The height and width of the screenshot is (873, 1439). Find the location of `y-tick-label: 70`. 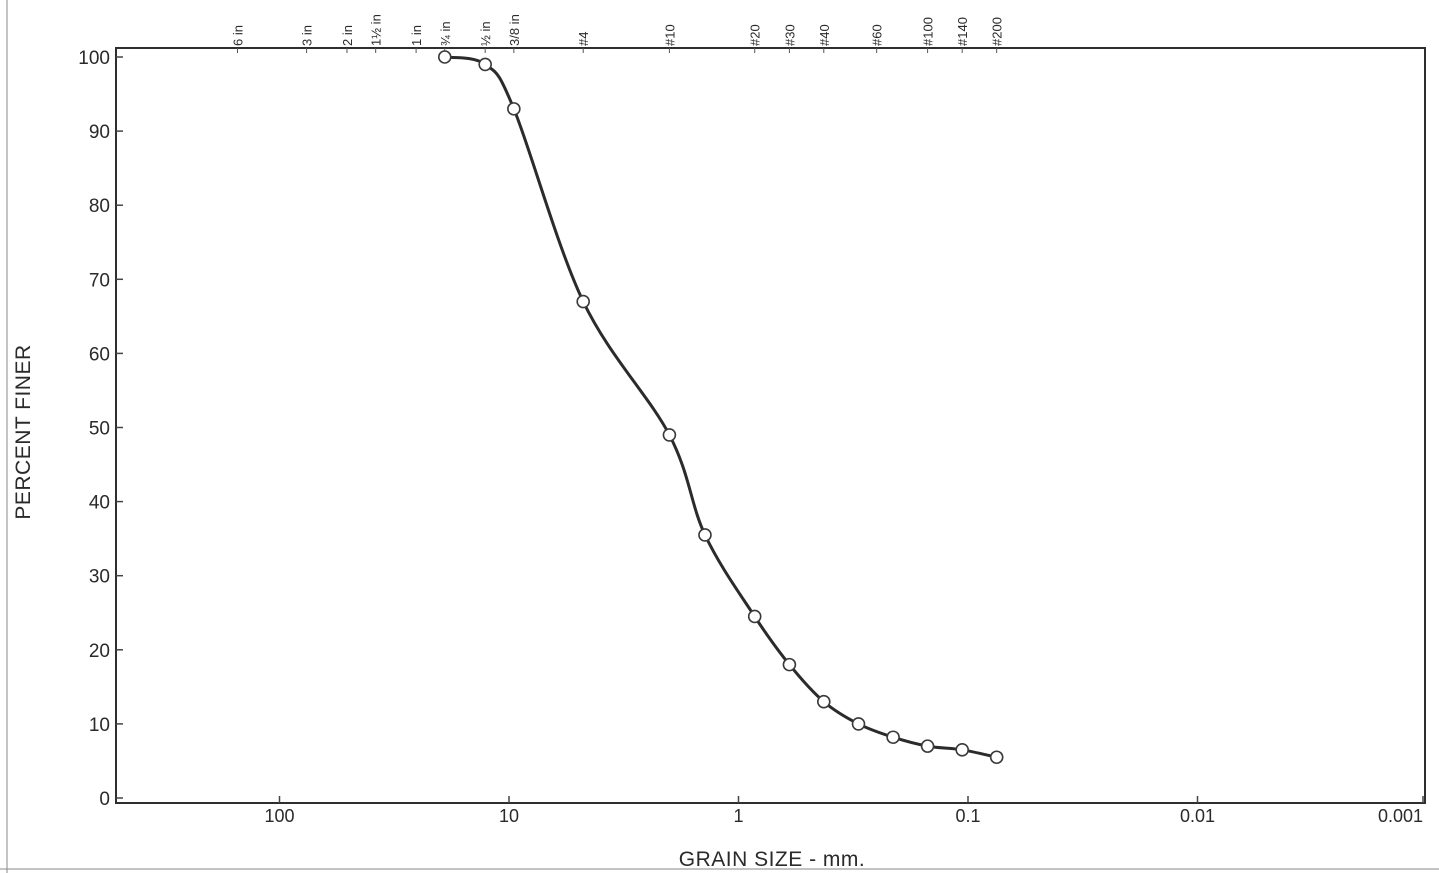

y-tick-label: 70 is located at coordinates (99, 280).